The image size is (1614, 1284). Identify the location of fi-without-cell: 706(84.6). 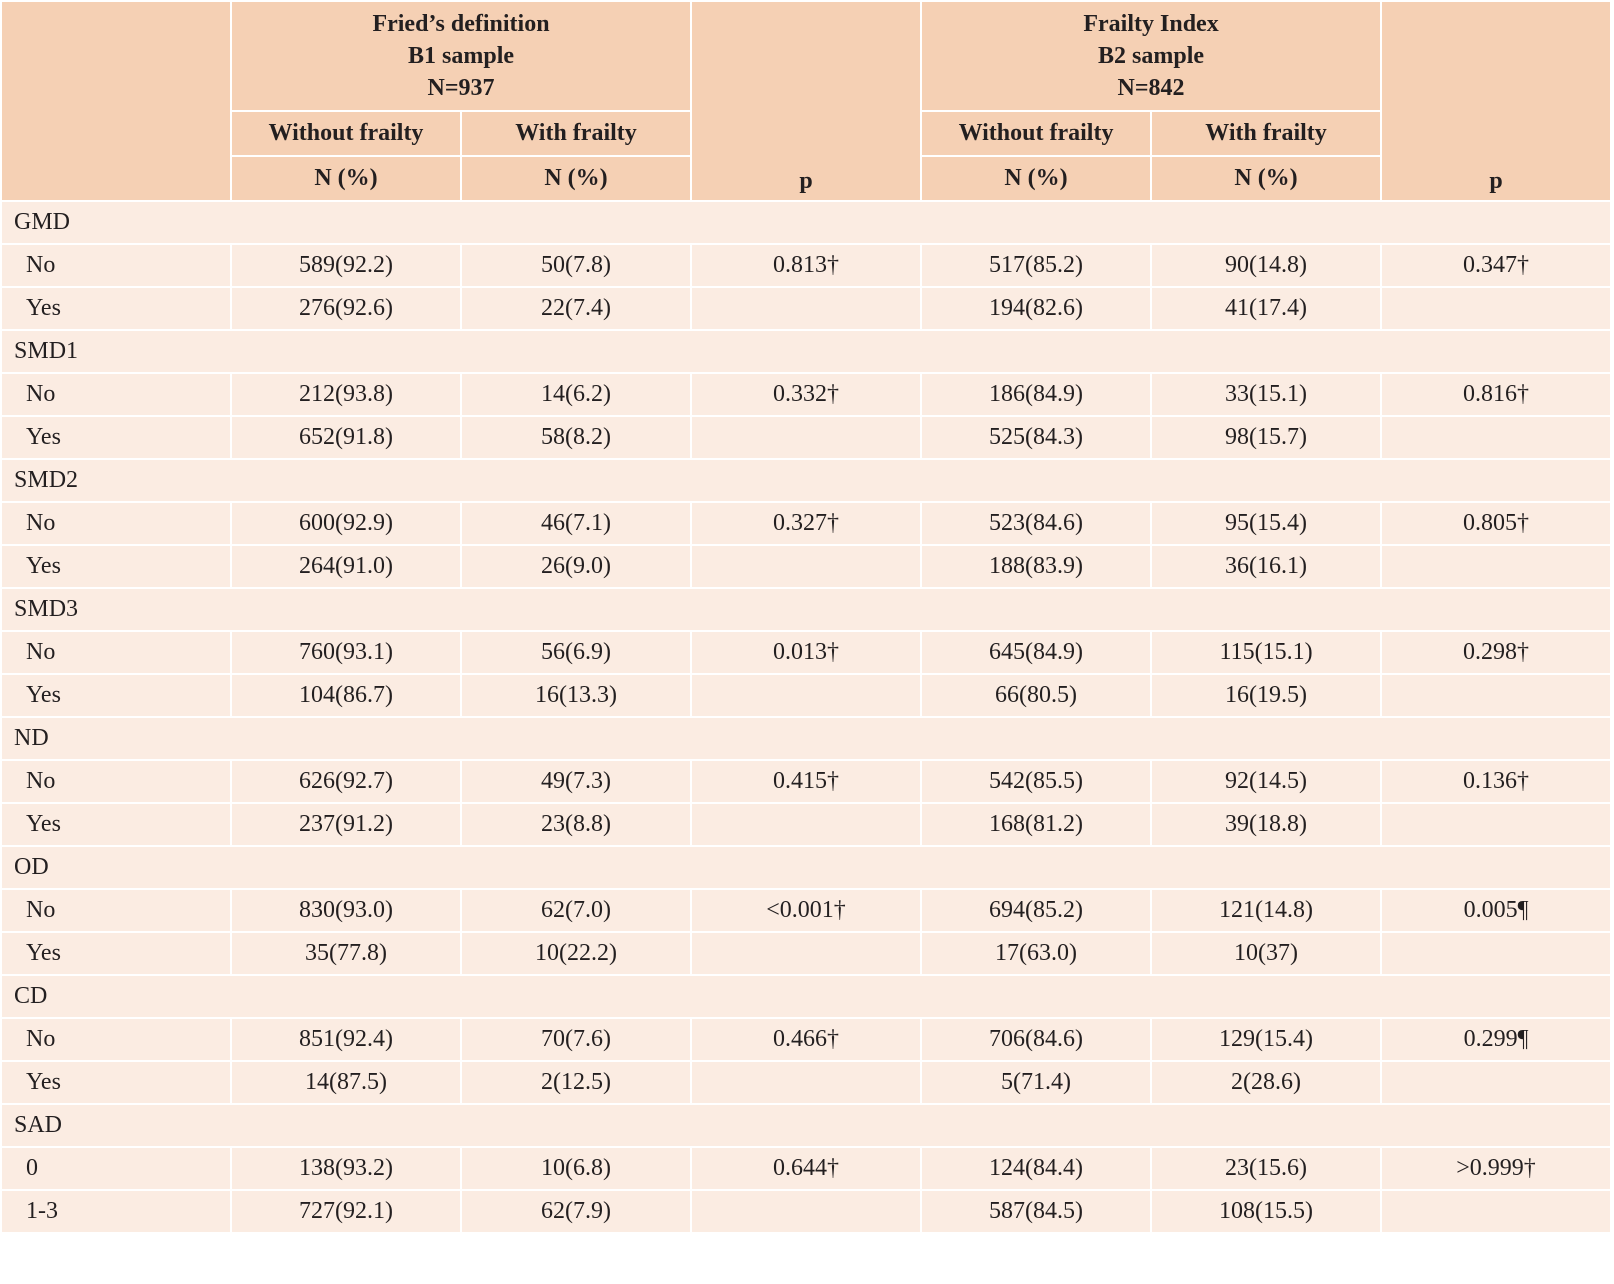
(1036, 1039).